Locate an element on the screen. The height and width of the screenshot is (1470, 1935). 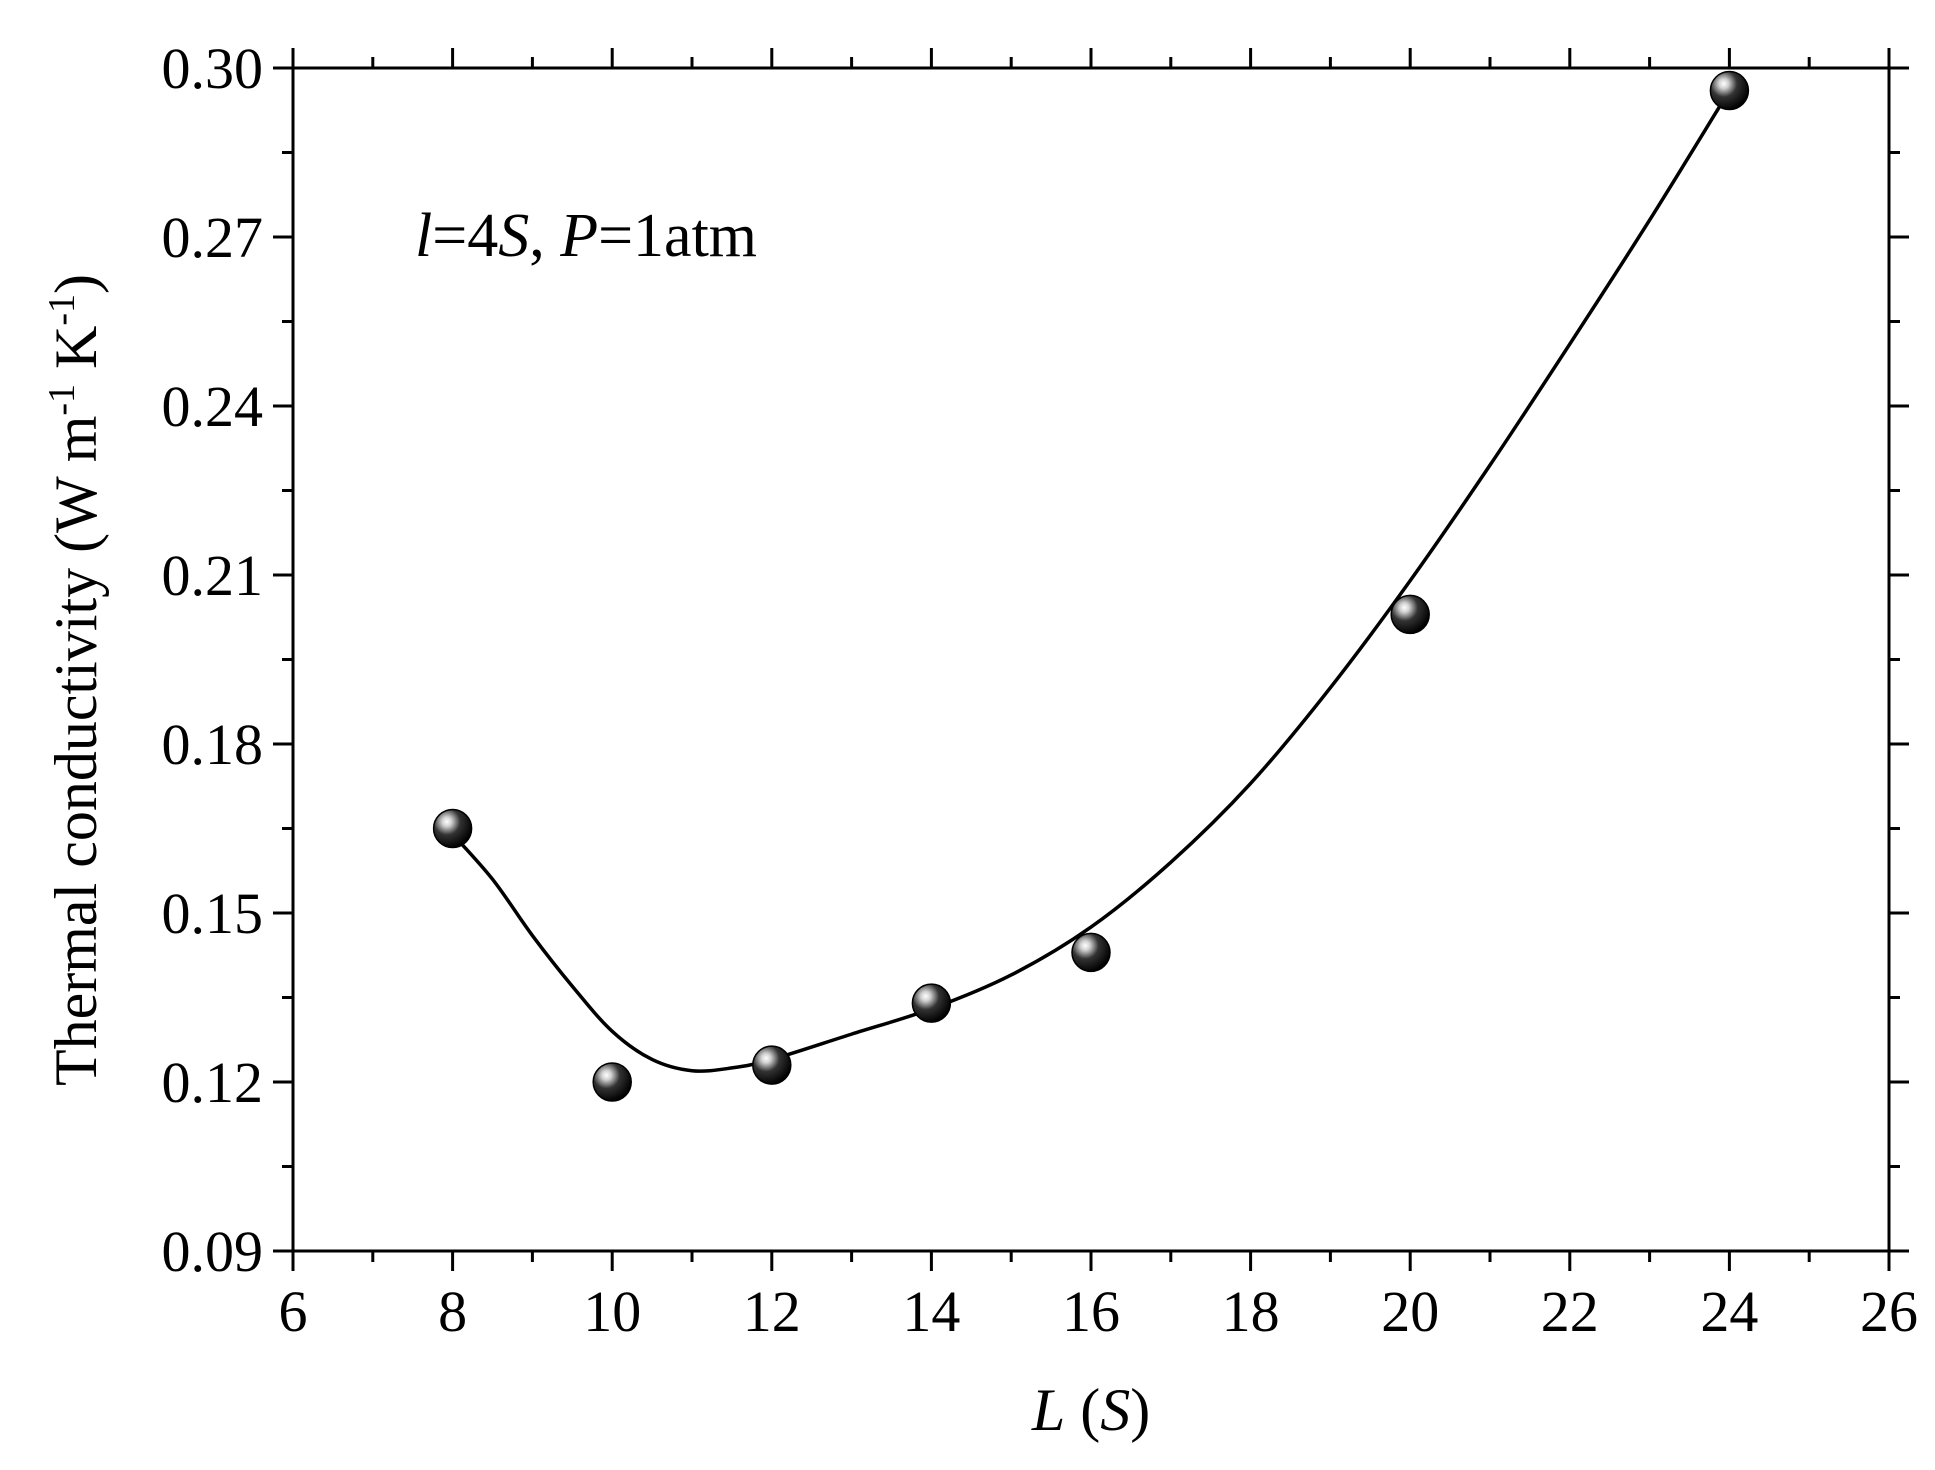
x-axis-title-close: ) is located at coordinates (1140, 1410).